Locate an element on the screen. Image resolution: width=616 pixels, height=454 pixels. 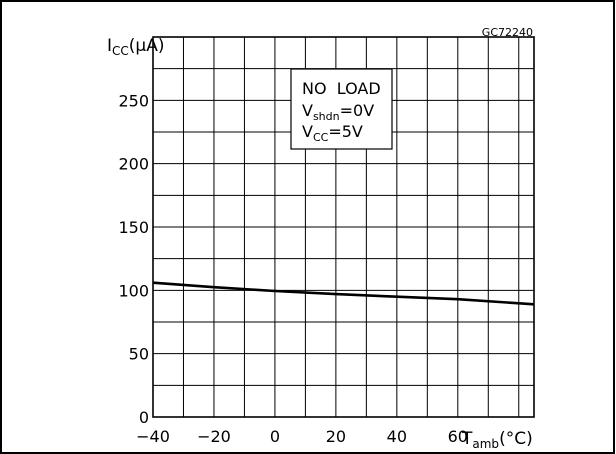
x-tick-label: −40 is located at coordinates (153, 436).